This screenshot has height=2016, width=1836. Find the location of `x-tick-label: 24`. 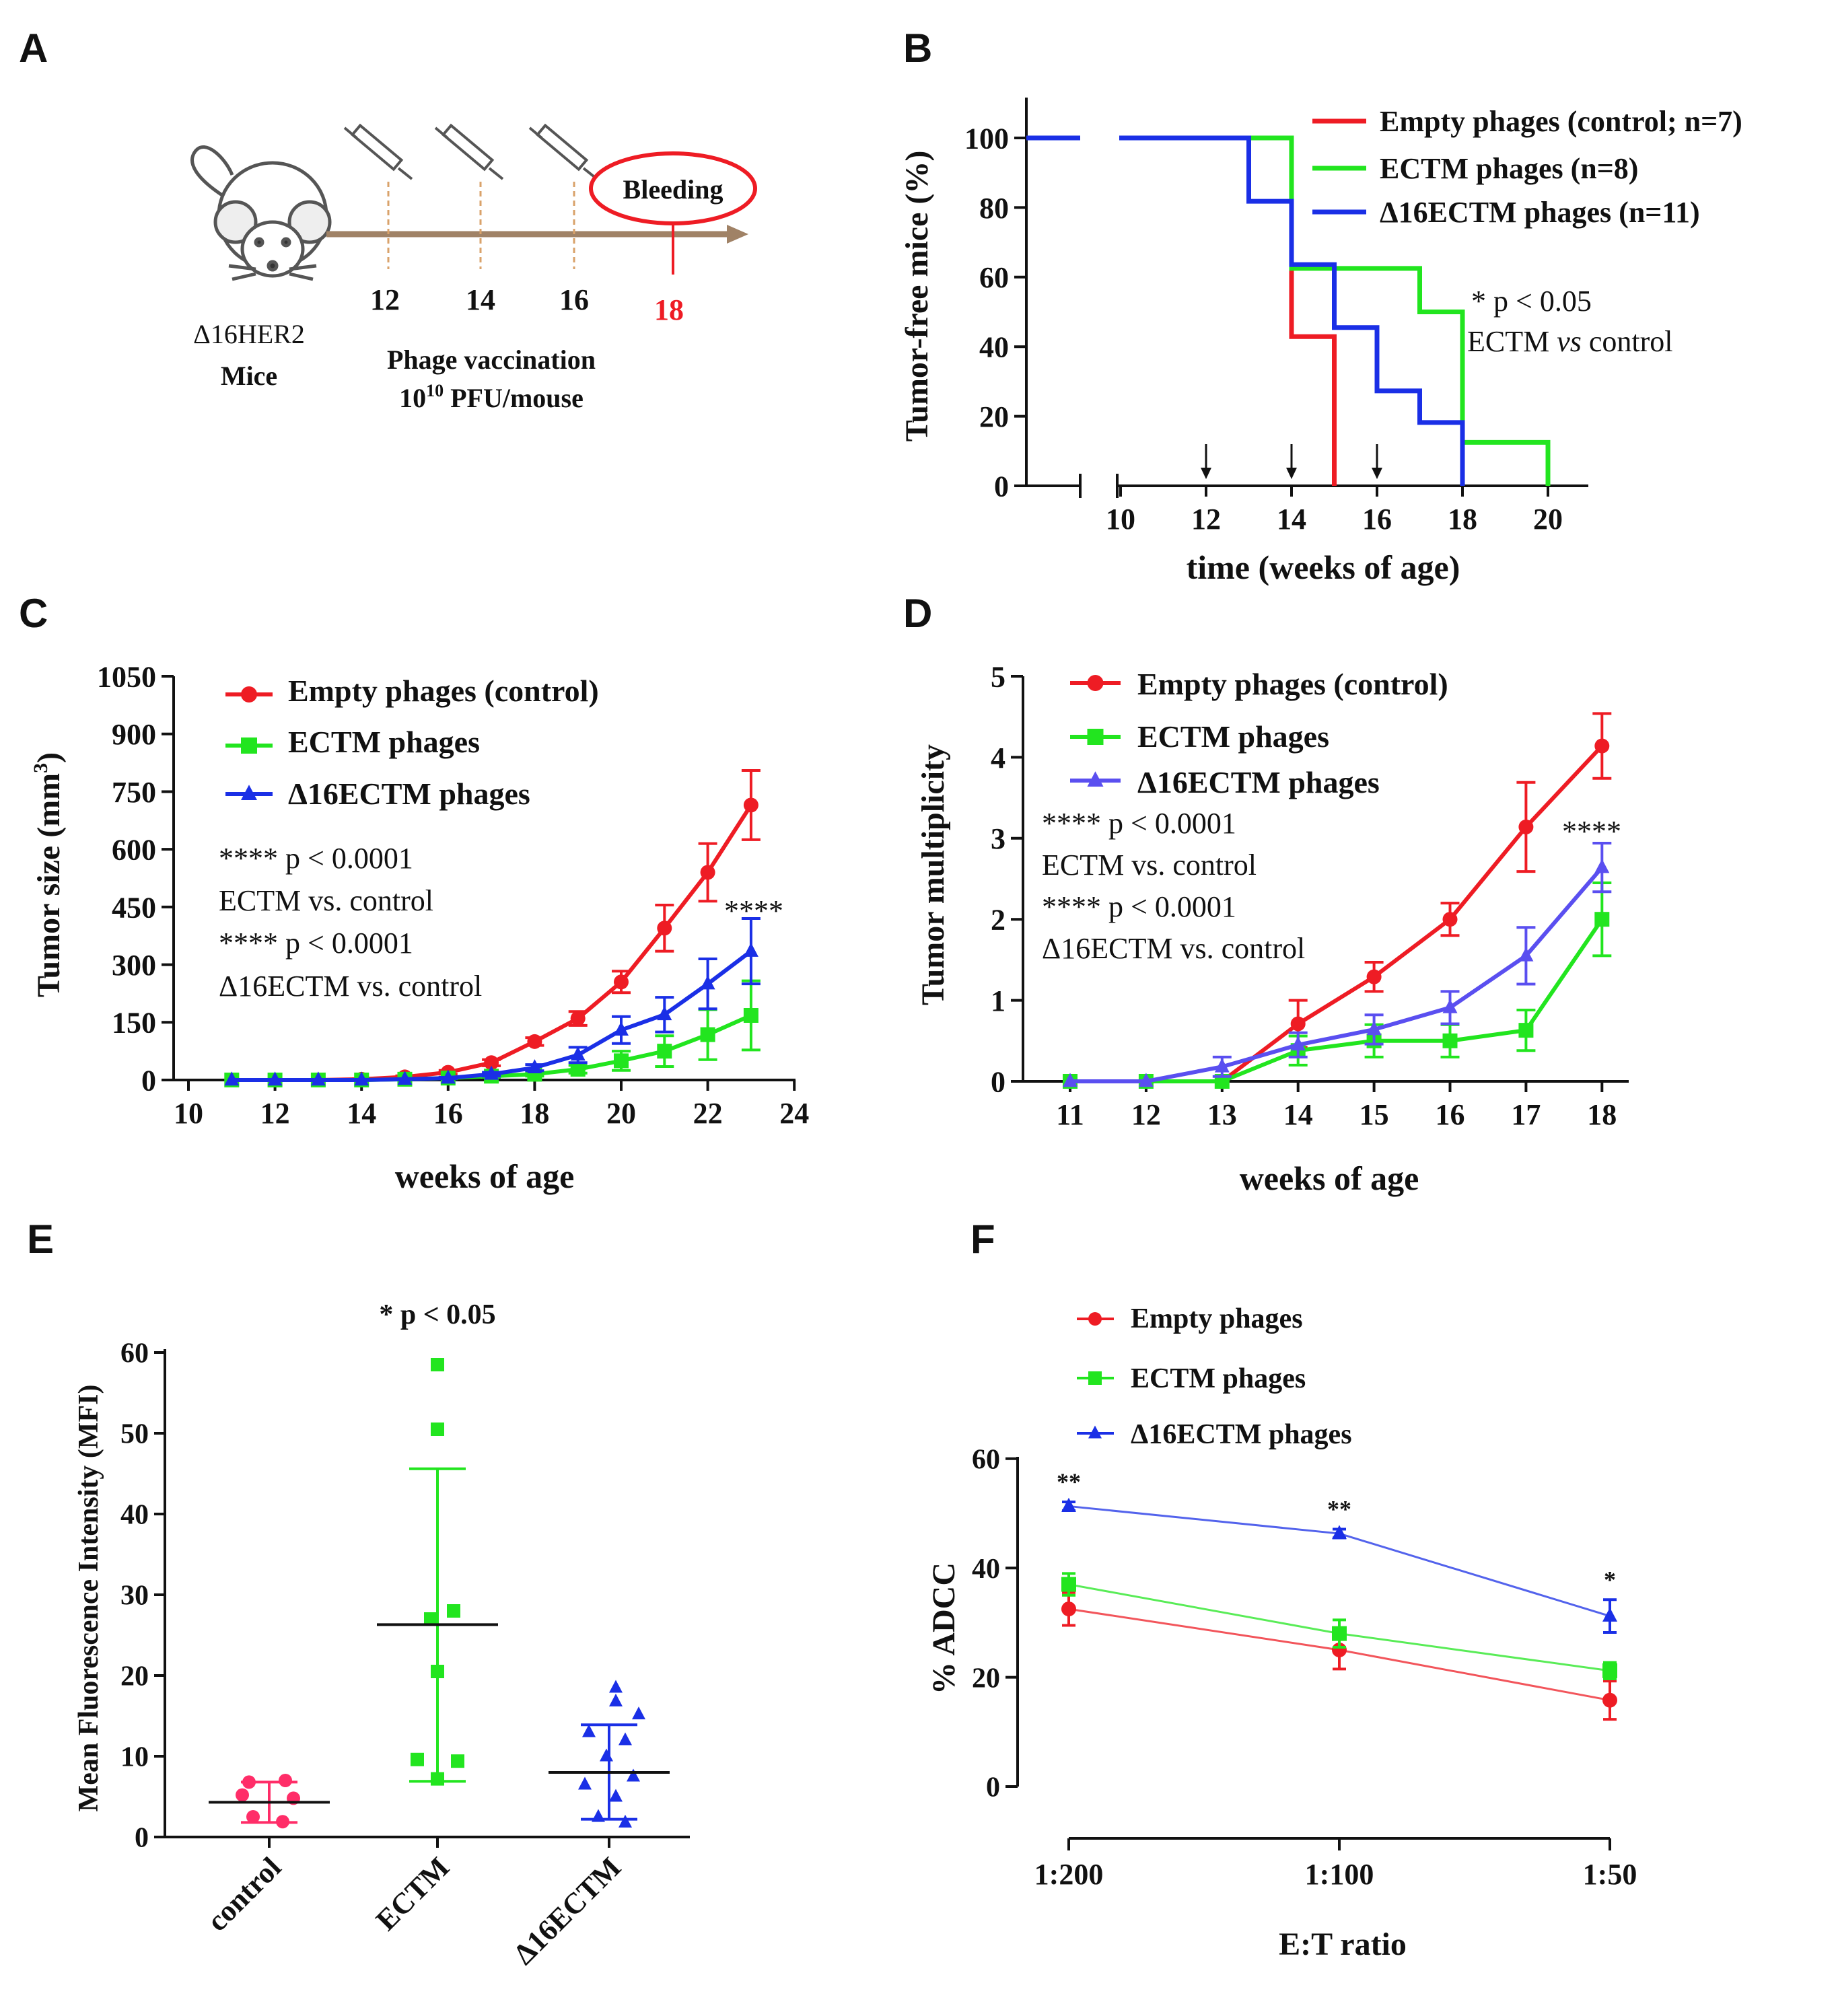

x-tick-label: 24 is located at coordinates (794, 1113).